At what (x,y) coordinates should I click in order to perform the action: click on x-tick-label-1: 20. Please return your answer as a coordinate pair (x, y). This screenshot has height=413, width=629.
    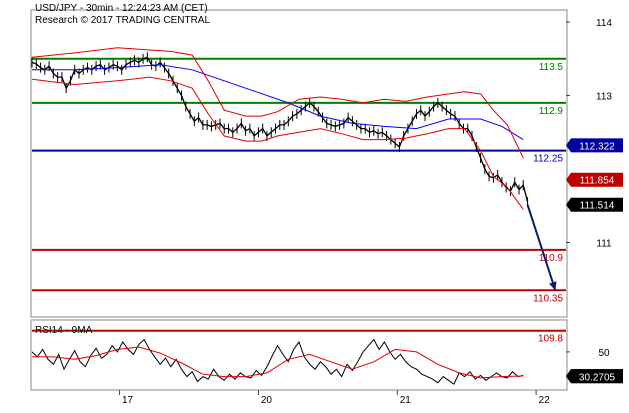
    Looking at the image, I should click on (267, 400).